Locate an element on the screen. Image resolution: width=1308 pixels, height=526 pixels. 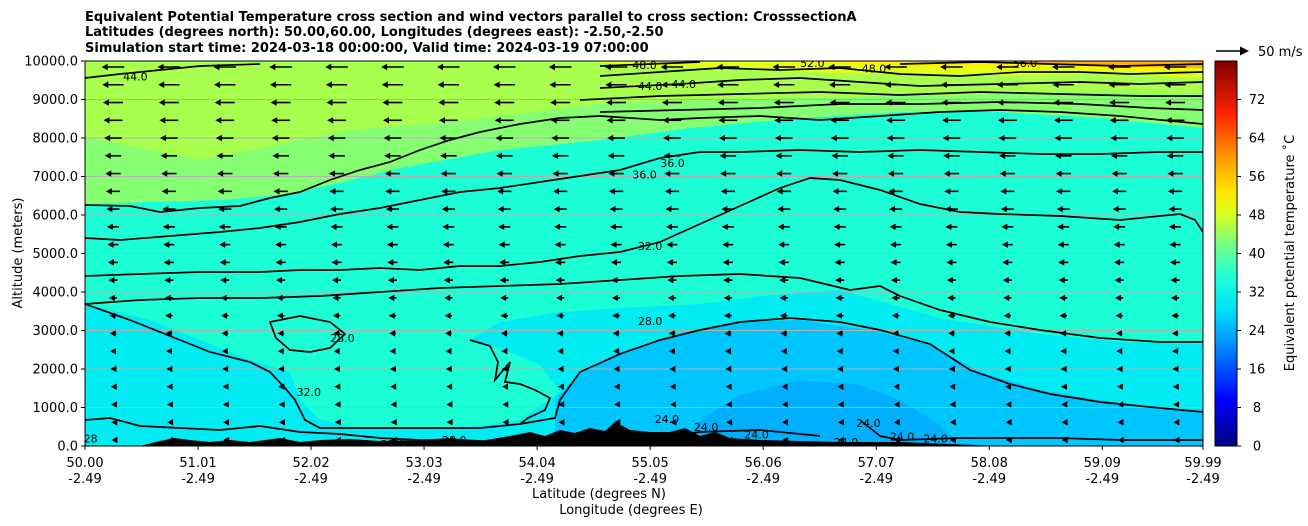
terrain is located at coordinates (542, 434).